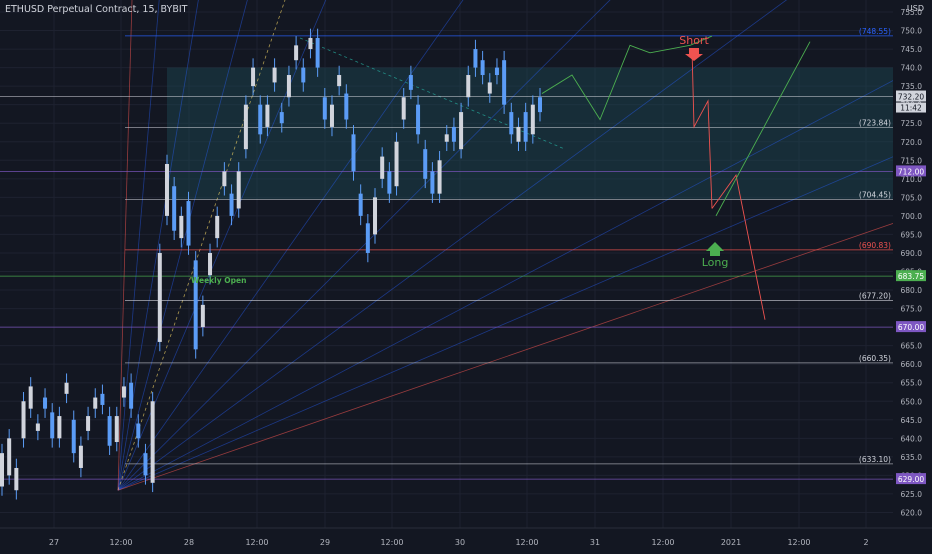 The width and height of the screenshot is (932, 554). What do you see at coordinates (912, 457) in the screenshot?
I see `y-tick-label: 635.0` at bounding box center [912, 457].